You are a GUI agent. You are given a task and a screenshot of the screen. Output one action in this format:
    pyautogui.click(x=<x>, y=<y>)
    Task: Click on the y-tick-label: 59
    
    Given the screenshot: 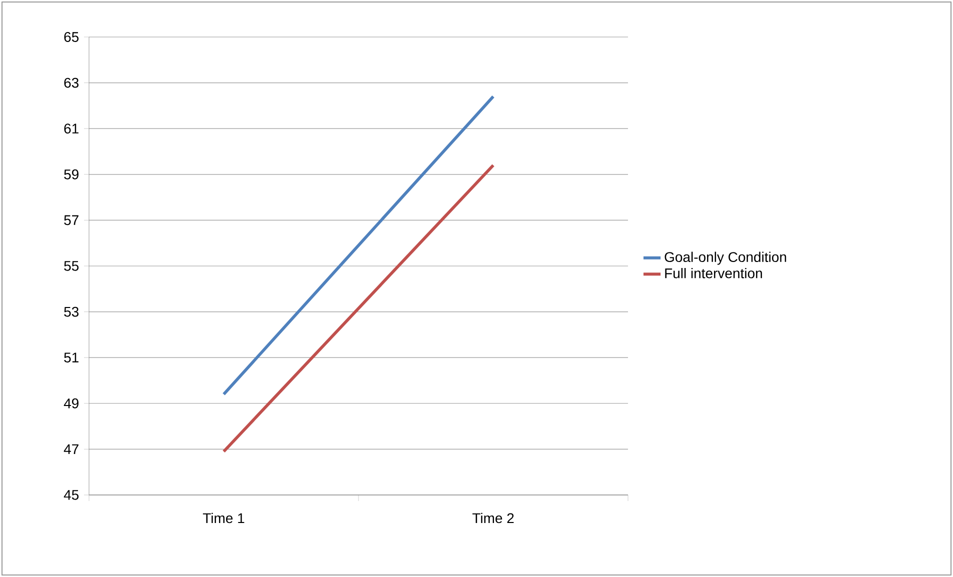 What is the action you would take?
    pyautogui.click(x=71, y=174)
    